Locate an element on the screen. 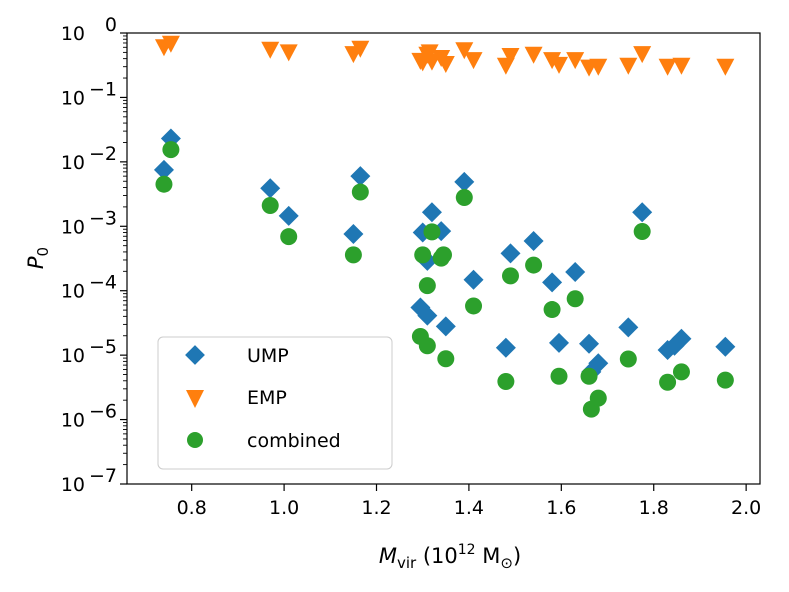  legend: UMP EMP combined is located at coordinates (275, 403).